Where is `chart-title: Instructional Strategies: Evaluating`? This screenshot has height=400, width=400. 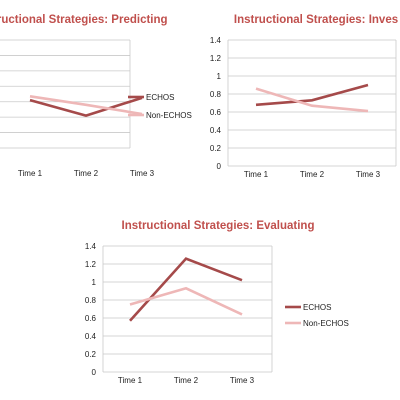
chart-title: Instructional Strategies: Evaluating is located at coordinates (218, 226).